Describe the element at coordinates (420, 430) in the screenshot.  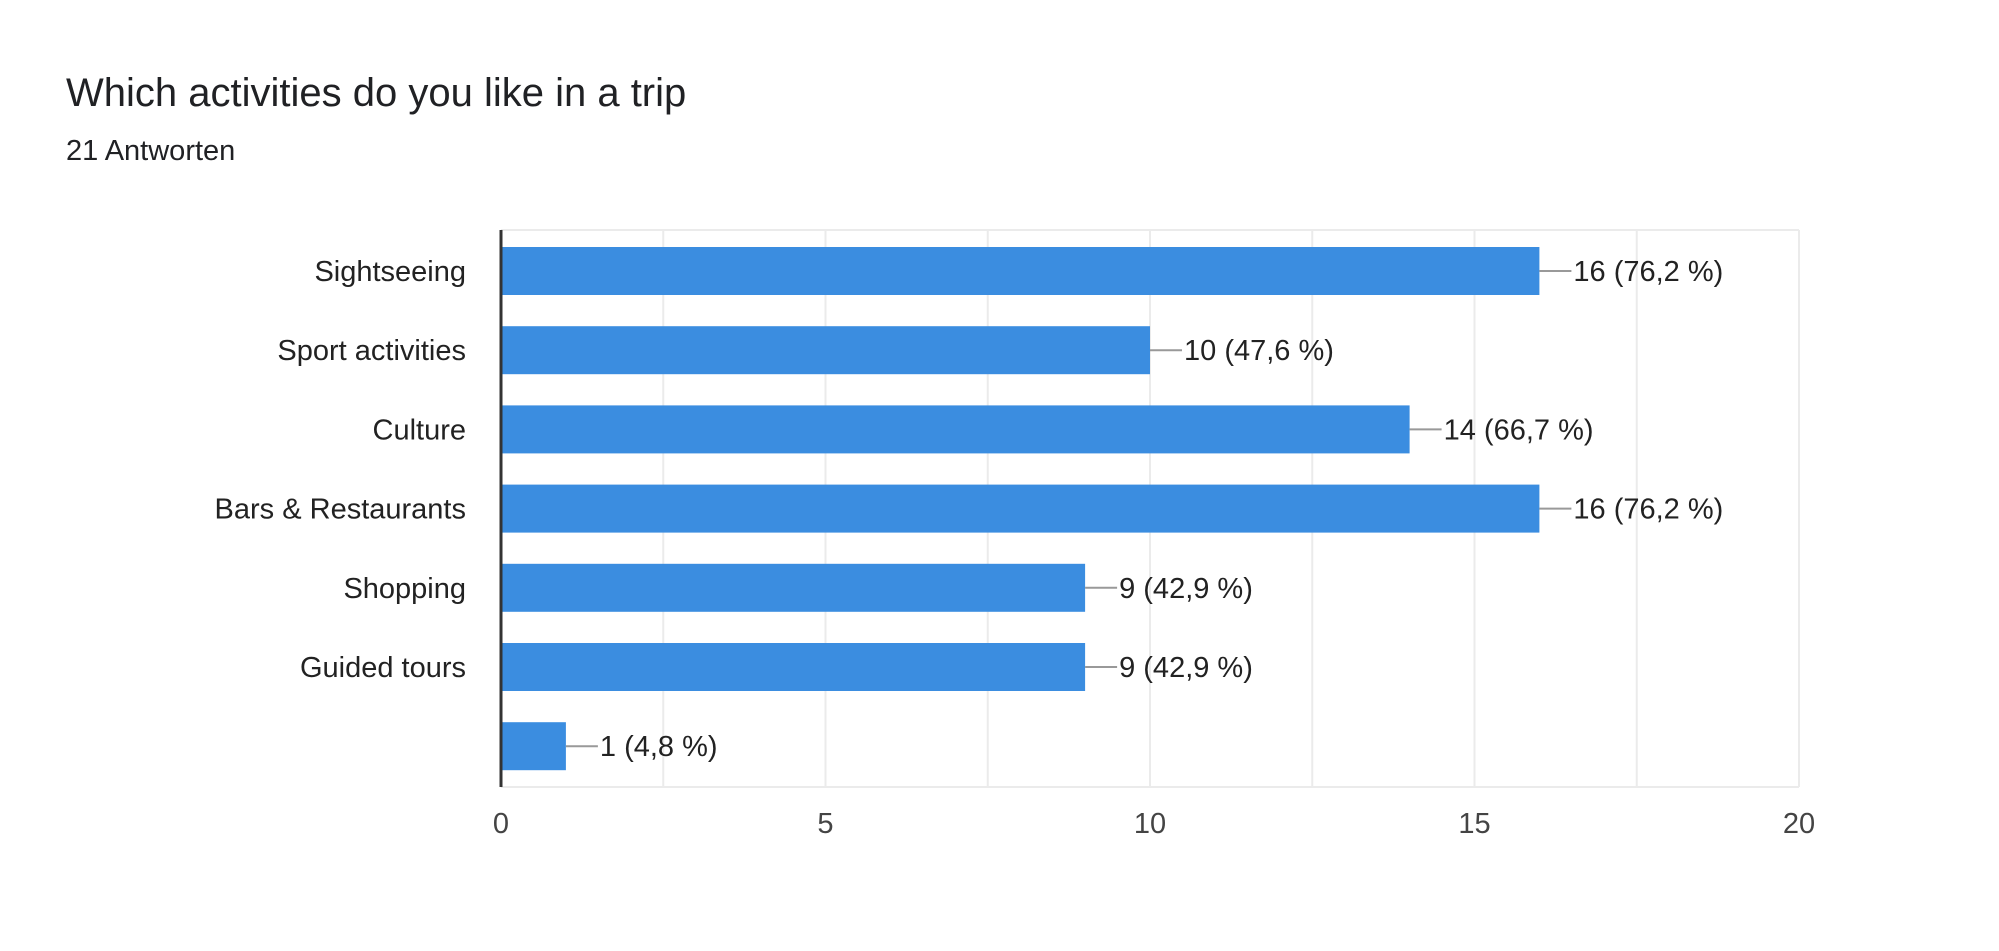
I see `category-label: Culture` at that location.